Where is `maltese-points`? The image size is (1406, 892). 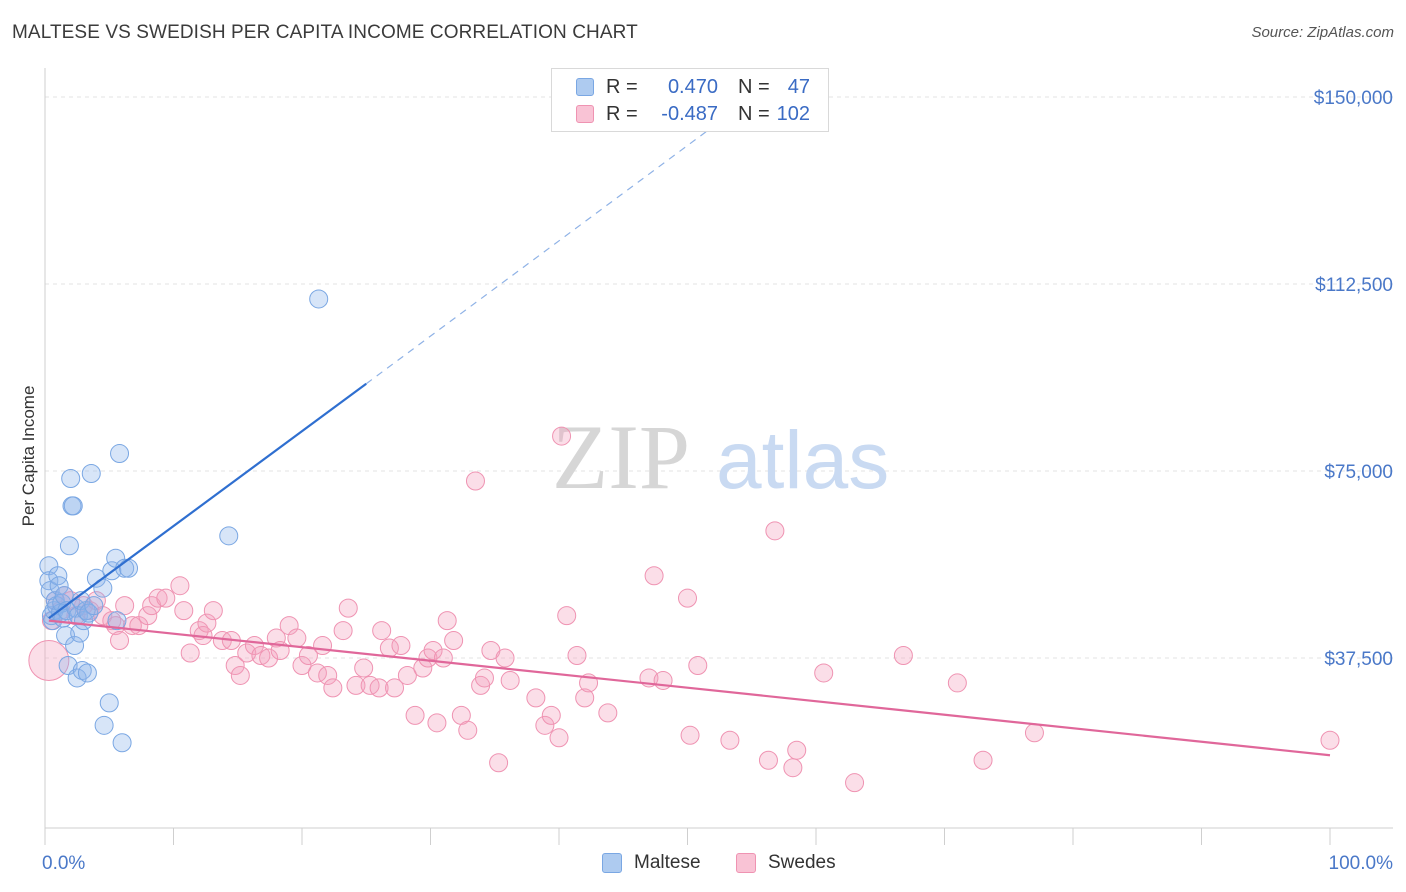 maltese-points is located at coordinates (184, 521).